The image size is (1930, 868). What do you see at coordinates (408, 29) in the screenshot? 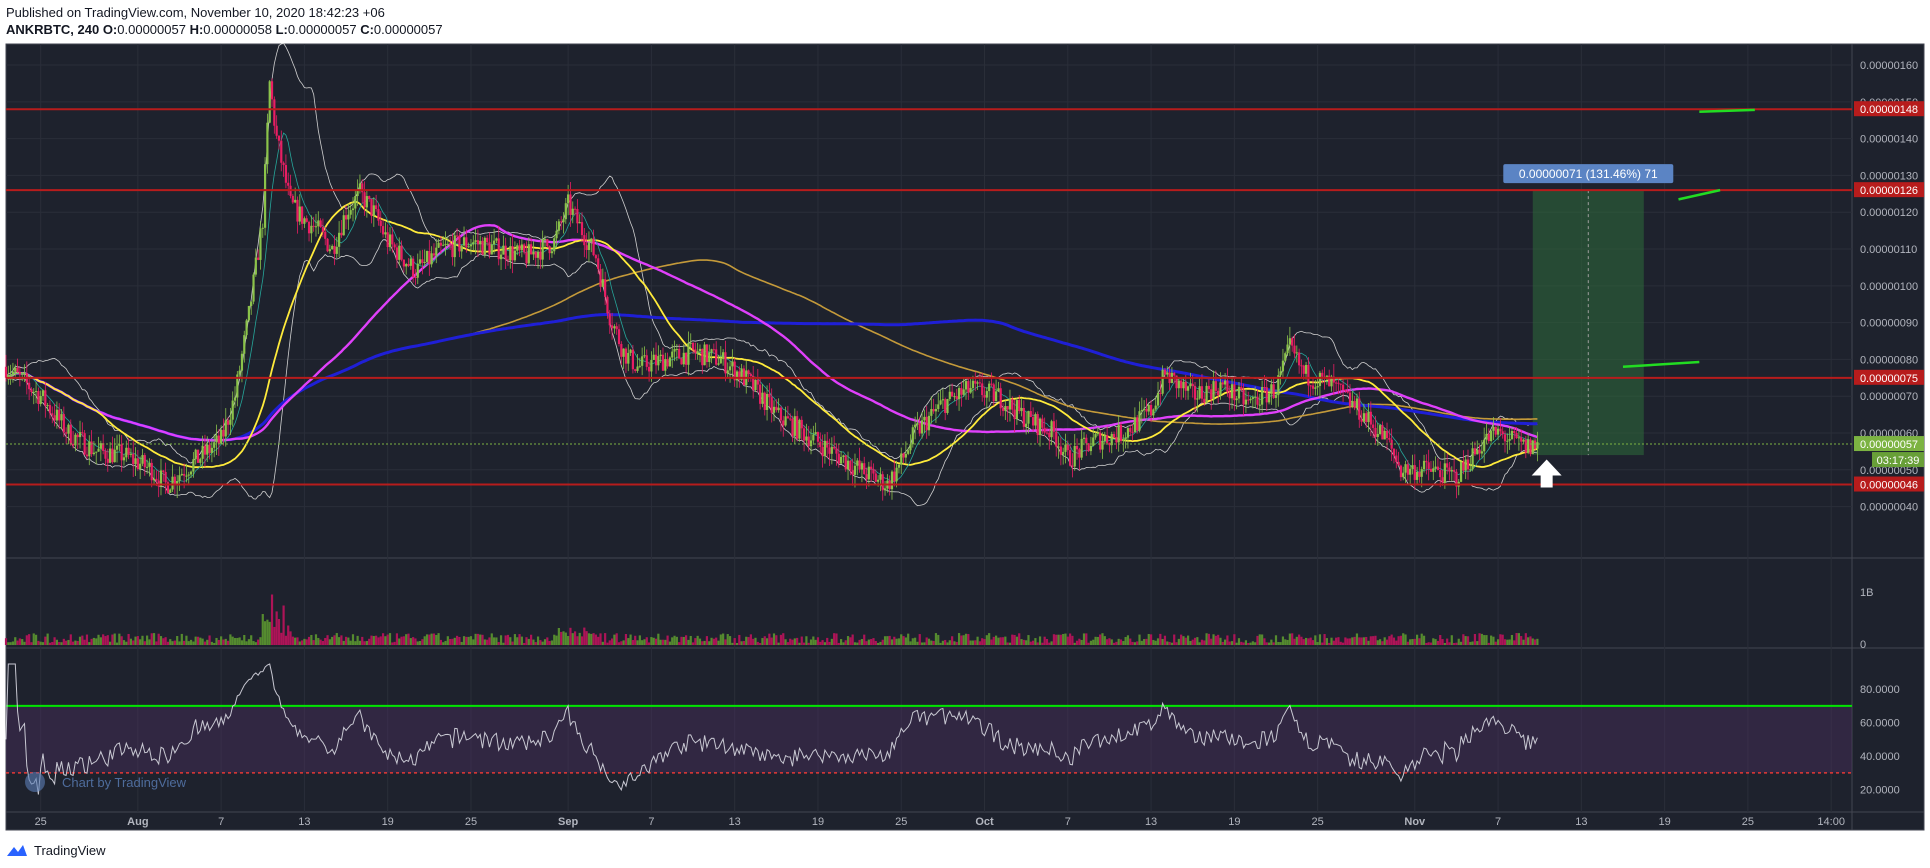
I see `close-value: 0.00000057` at bounding box center [408, 29].